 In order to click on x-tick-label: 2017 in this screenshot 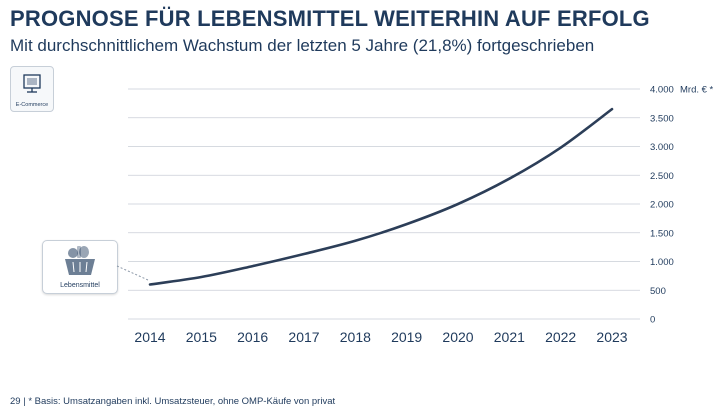, I will do `click(303, 337)`.